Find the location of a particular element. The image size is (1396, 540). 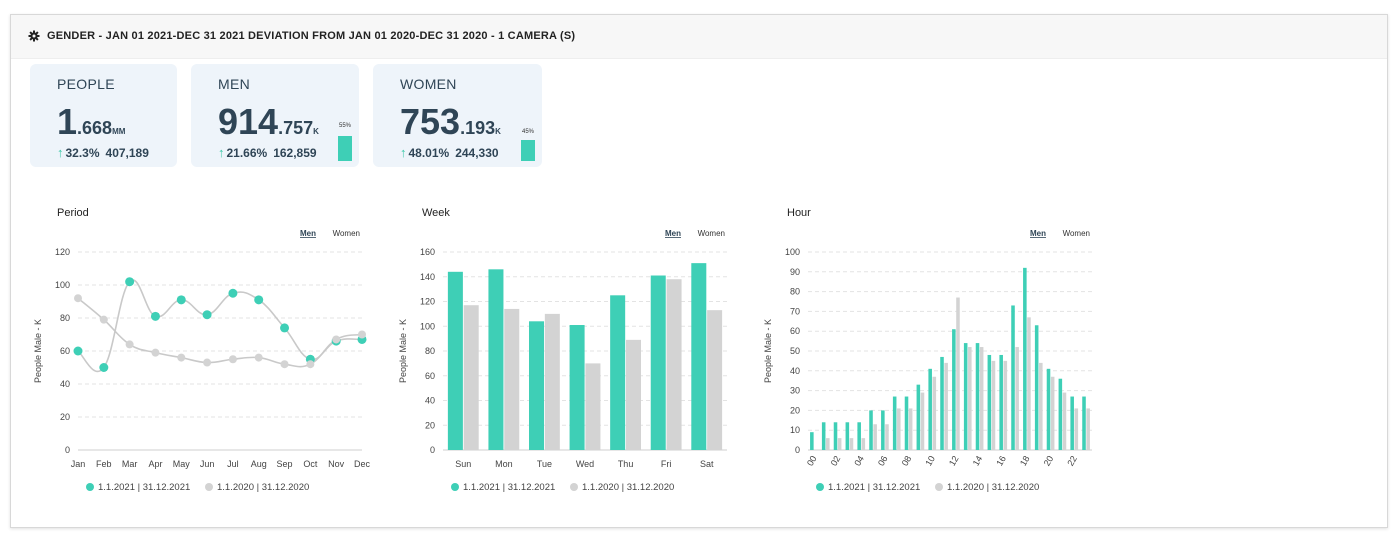

kpi-delta-pct: 48.01% is located at coordinates (429, 153).